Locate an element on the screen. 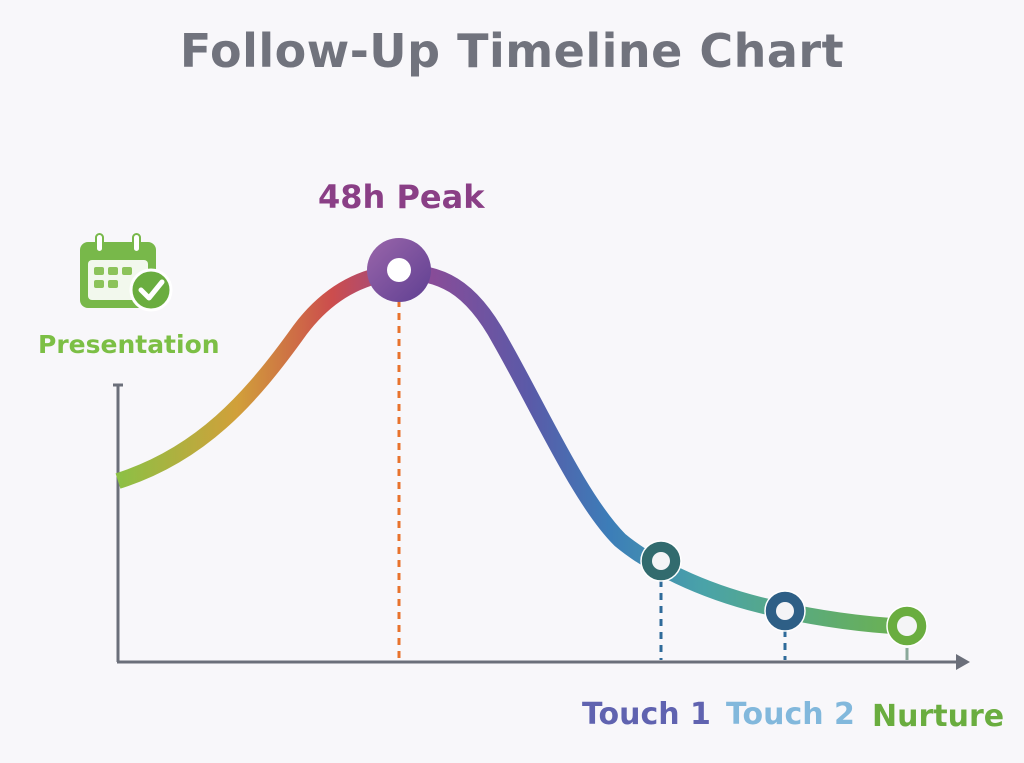 The height and width of the screenshot is (763, 1024). touch1-marker is located at coordinates (661, 561).